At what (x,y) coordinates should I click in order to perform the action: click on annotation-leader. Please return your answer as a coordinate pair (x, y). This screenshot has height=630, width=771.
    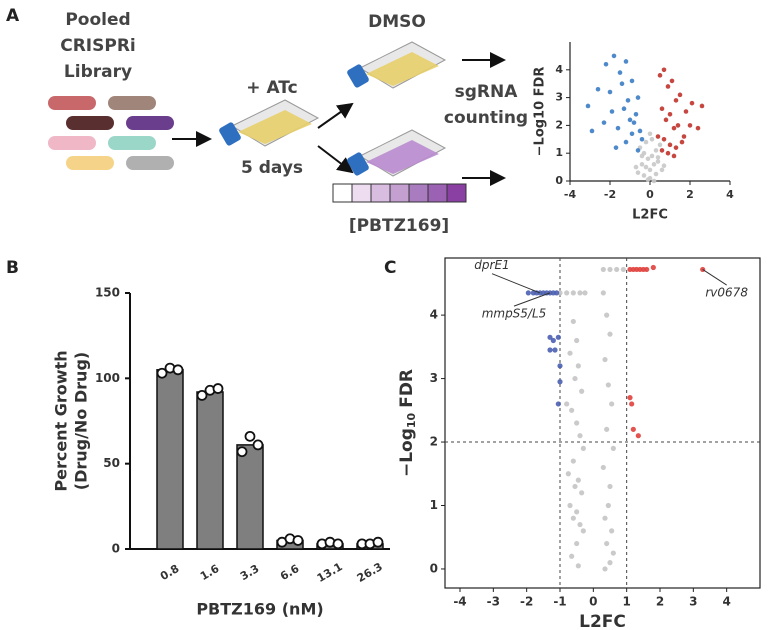
    Looking at the image, I should click on (714, 277).